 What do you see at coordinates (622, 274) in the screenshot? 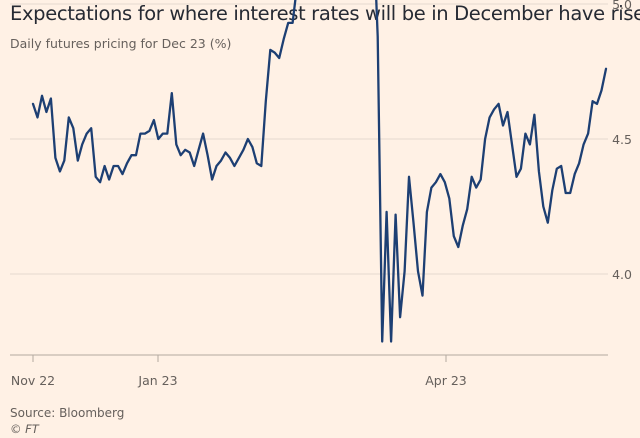
I see `y-tick-label: 4.0` at bounding box center [622, 274].